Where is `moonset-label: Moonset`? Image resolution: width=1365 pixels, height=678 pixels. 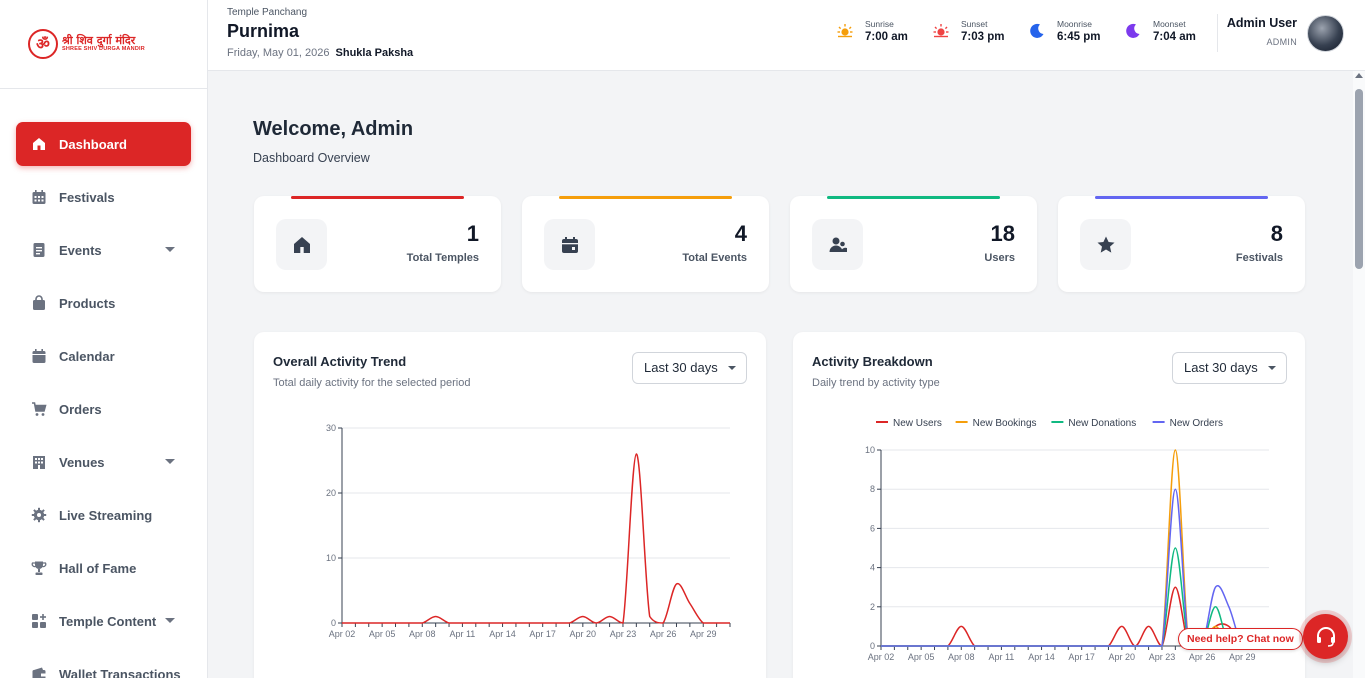 moonset-label: Moonset is located at coordinates (1169, 24).